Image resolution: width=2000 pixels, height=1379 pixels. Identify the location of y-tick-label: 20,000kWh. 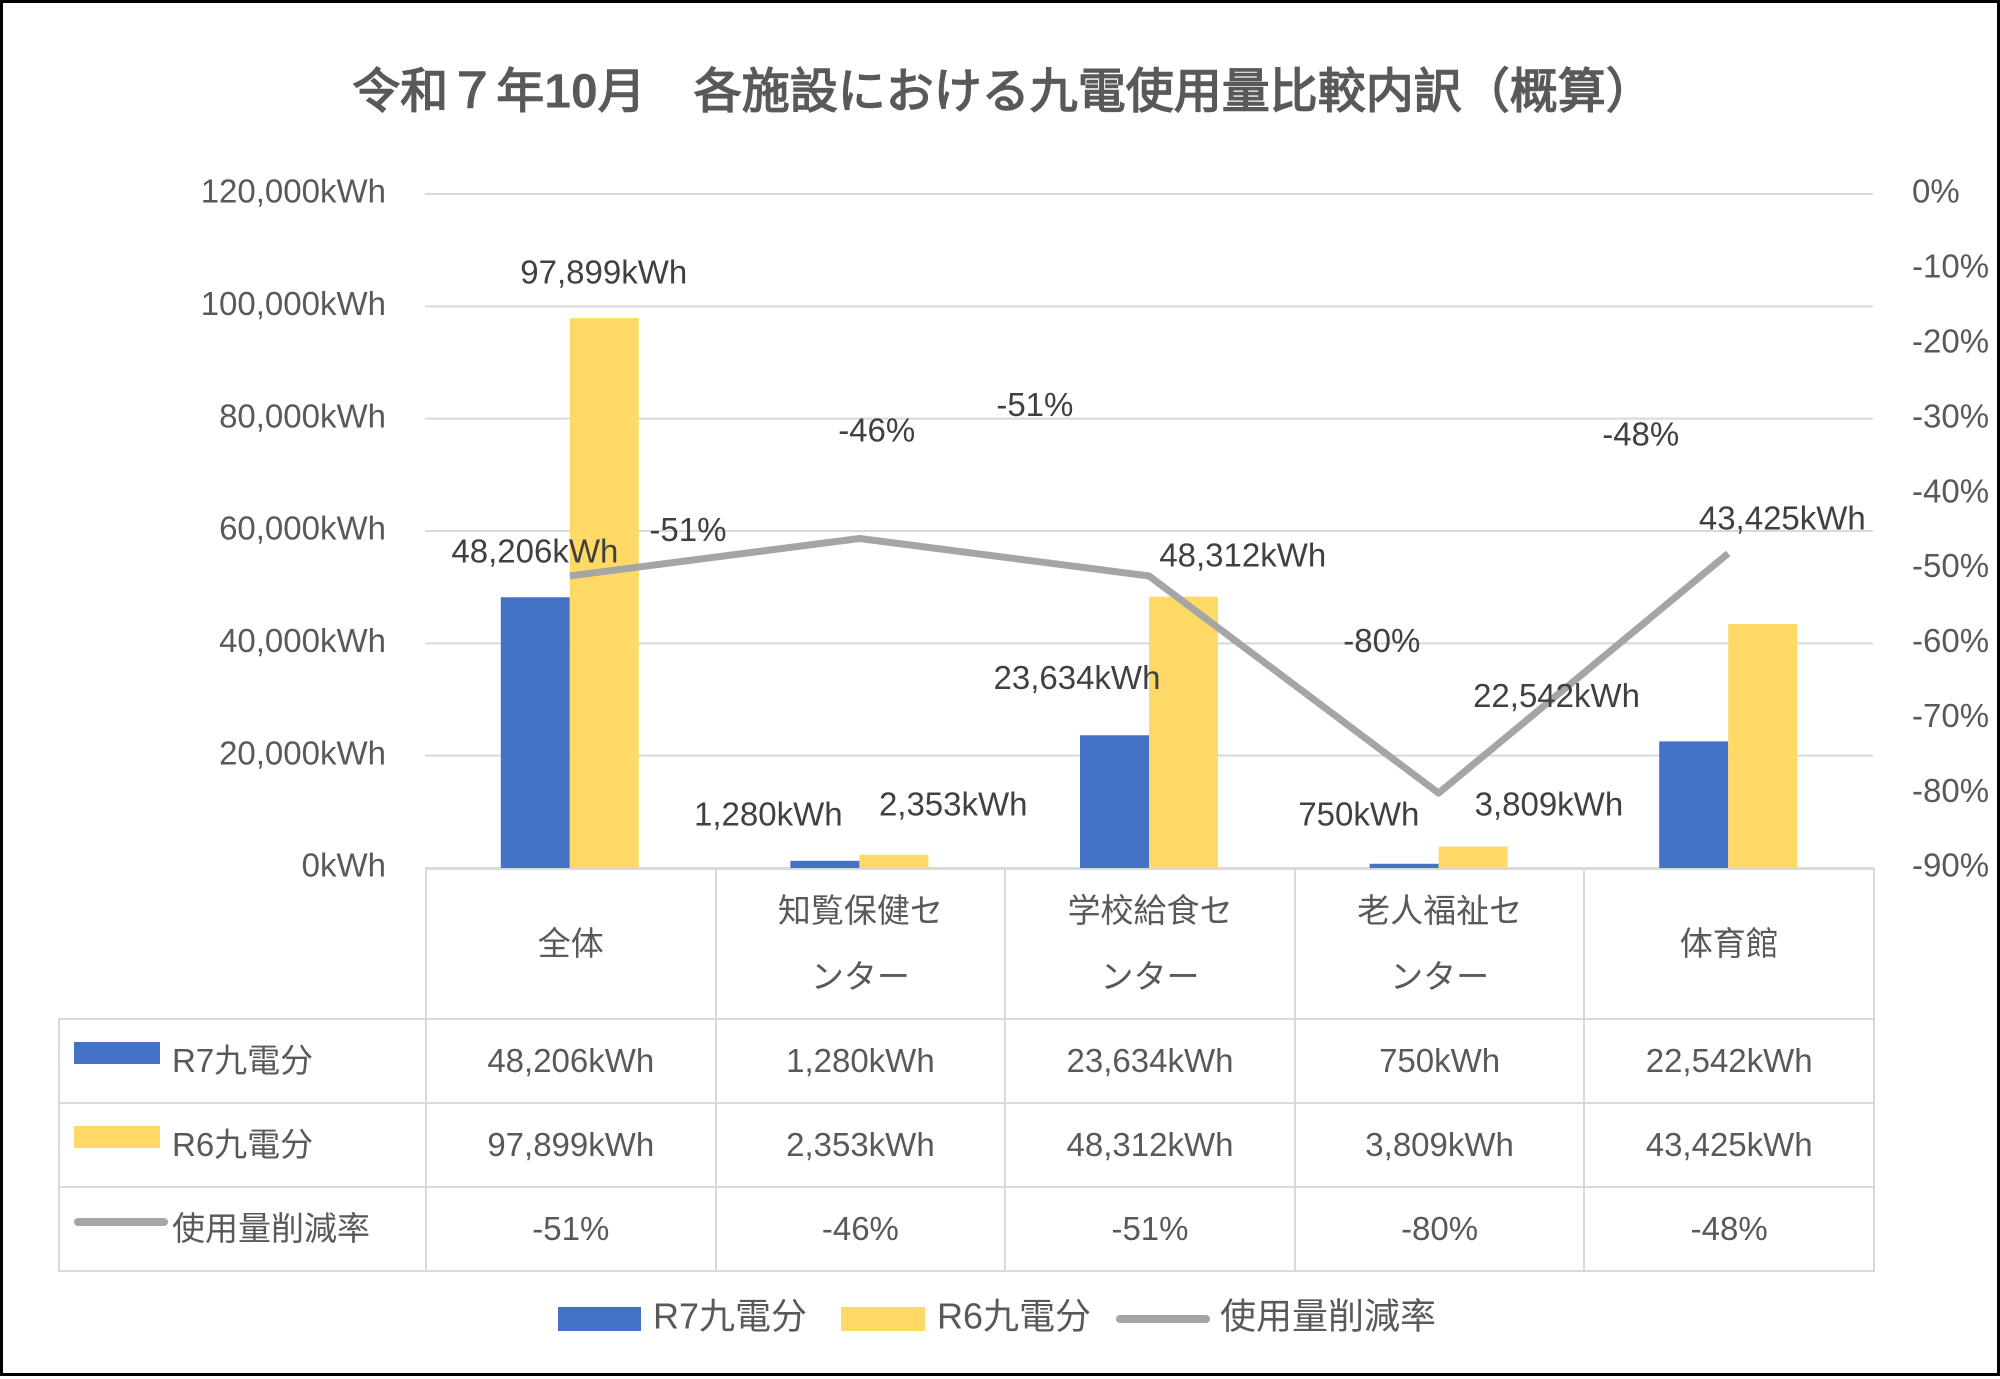
(302, 752).